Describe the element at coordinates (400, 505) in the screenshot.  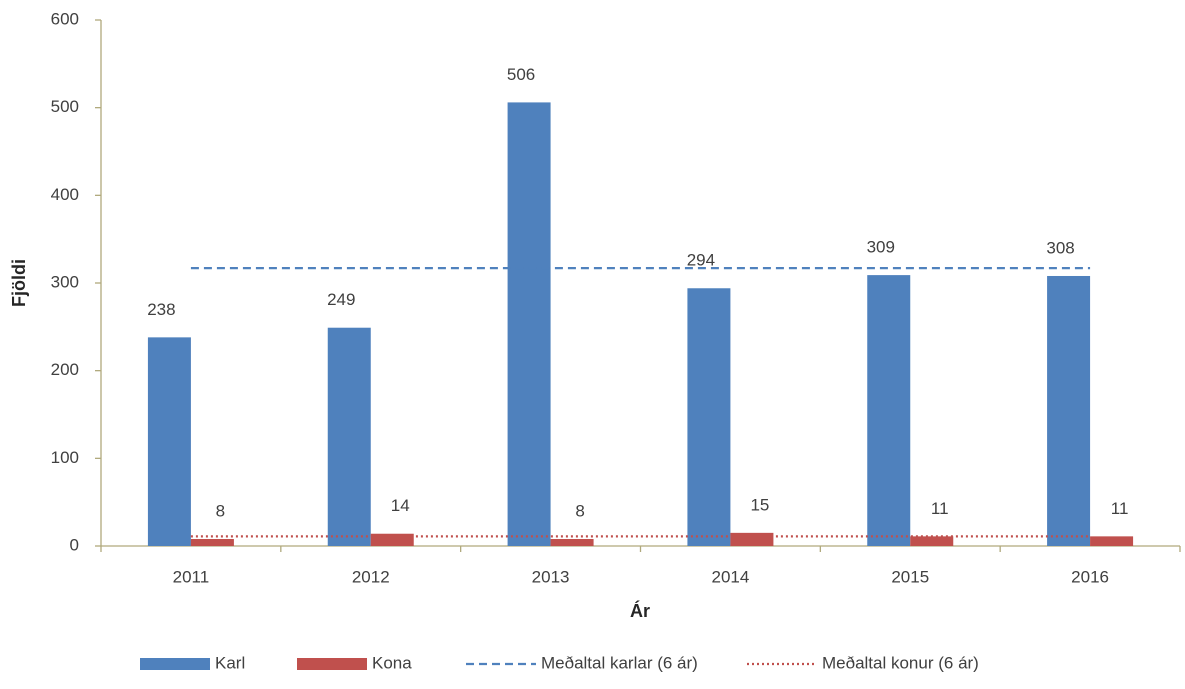
I see `data-label: 14` at that location.